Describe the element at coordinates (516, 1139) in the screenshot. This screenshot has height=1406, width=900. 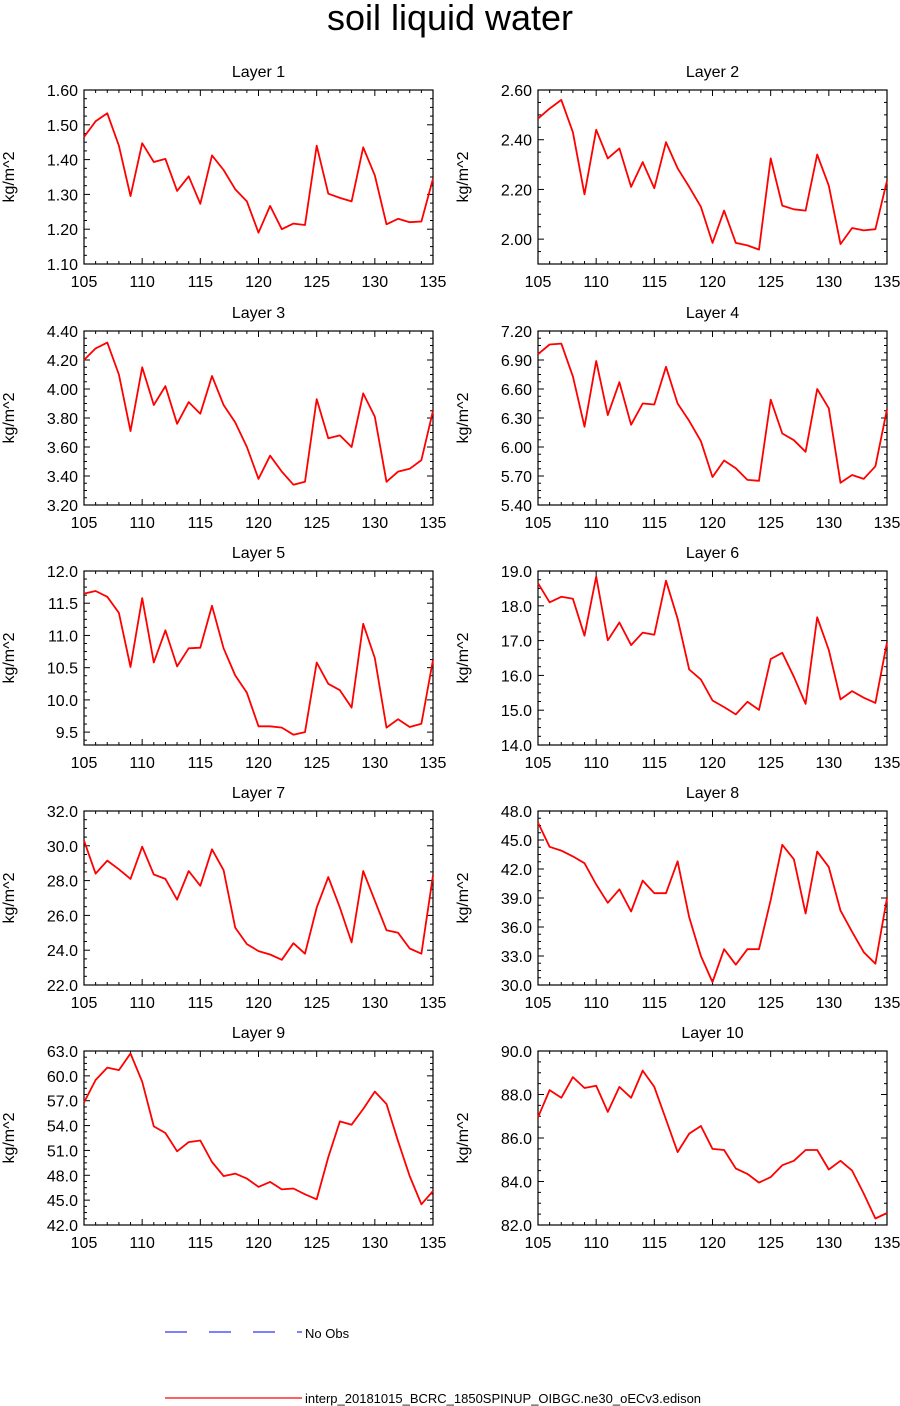
I see `y-tick-label: 86.0` at that location.